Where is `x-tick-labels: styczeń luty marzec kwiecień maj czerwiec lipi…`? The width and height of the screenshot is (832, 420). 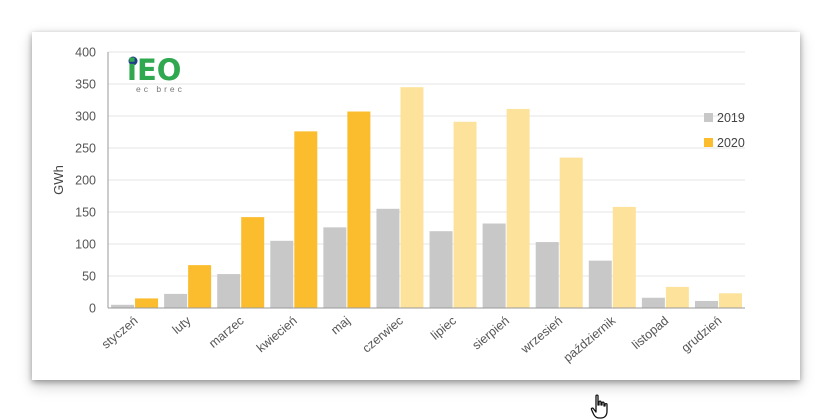
x-tick-labels: styczeń luty marzec kwiecień maj czerwiec lipi… is located at coordinates (411, 339).